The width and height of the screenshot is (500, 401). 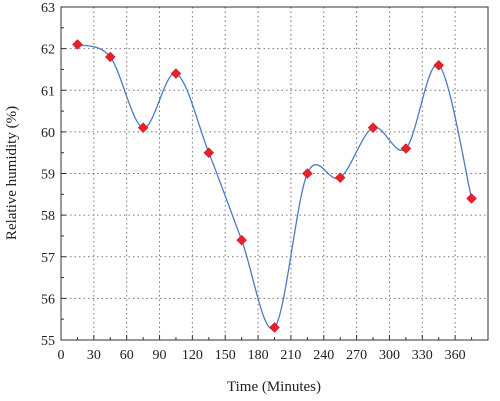 What do you see at coordinates (192, 355) in the screenshot?
I see `x-tick-label: 120` at bounding box center [192, 355].